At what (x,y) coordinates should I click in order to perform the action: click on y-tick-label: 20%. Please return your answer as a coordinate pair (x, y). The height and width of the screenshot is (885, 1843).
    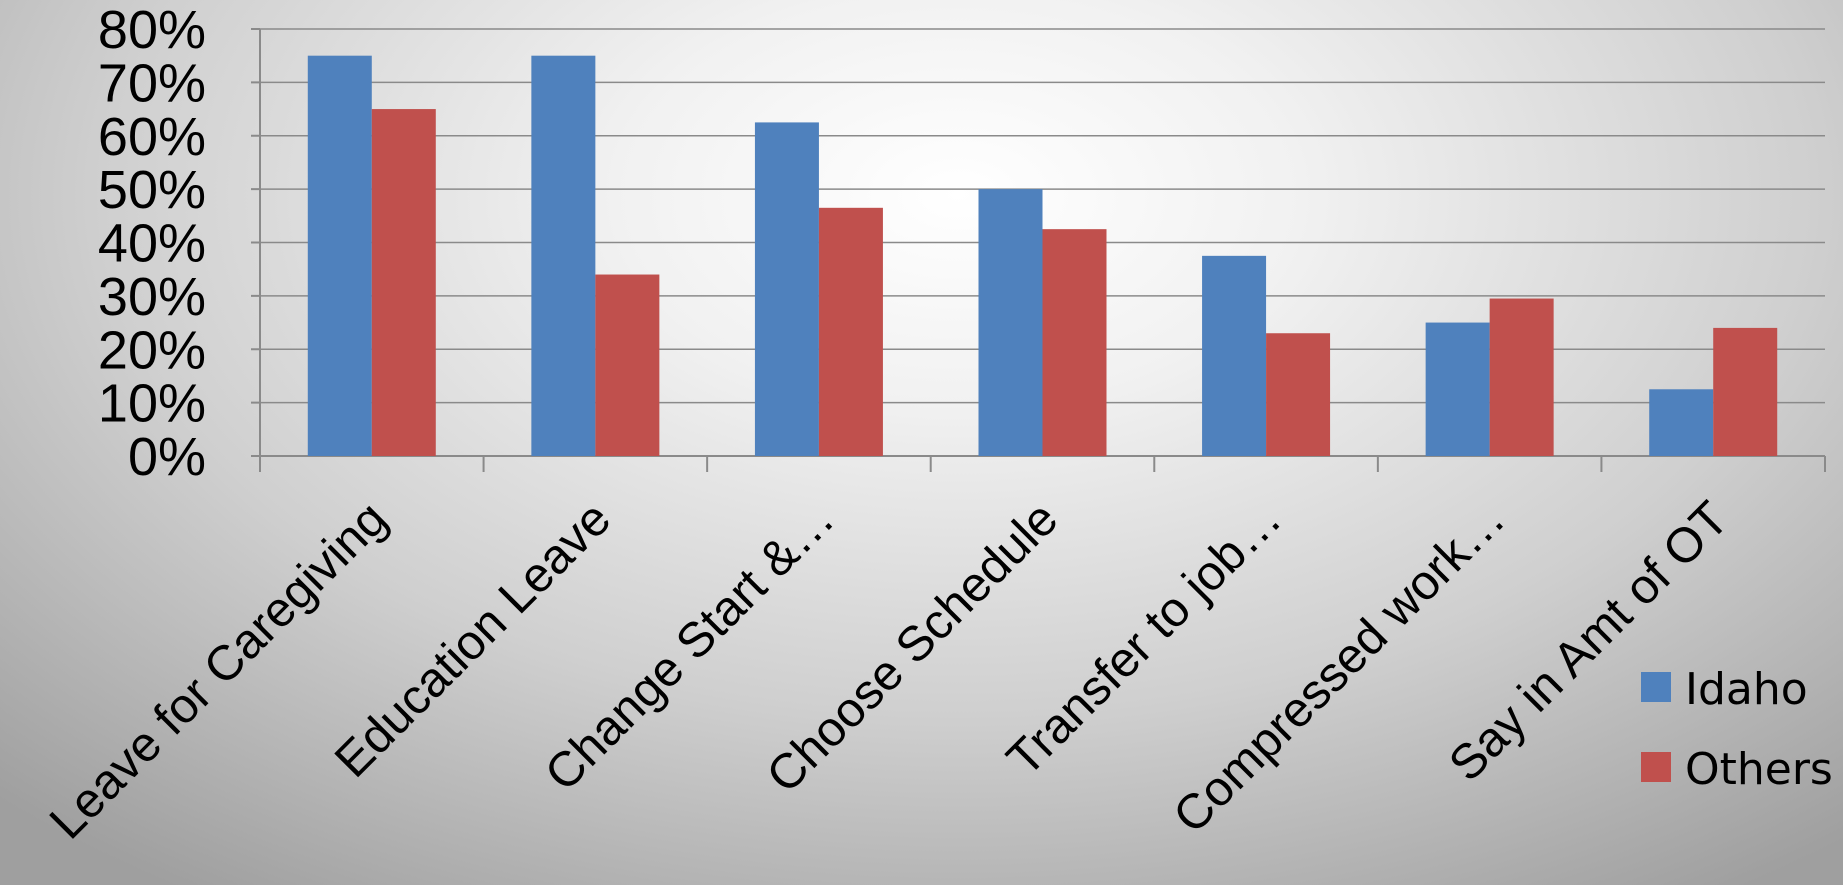
    Looking at the image, I should click on (152, 350).